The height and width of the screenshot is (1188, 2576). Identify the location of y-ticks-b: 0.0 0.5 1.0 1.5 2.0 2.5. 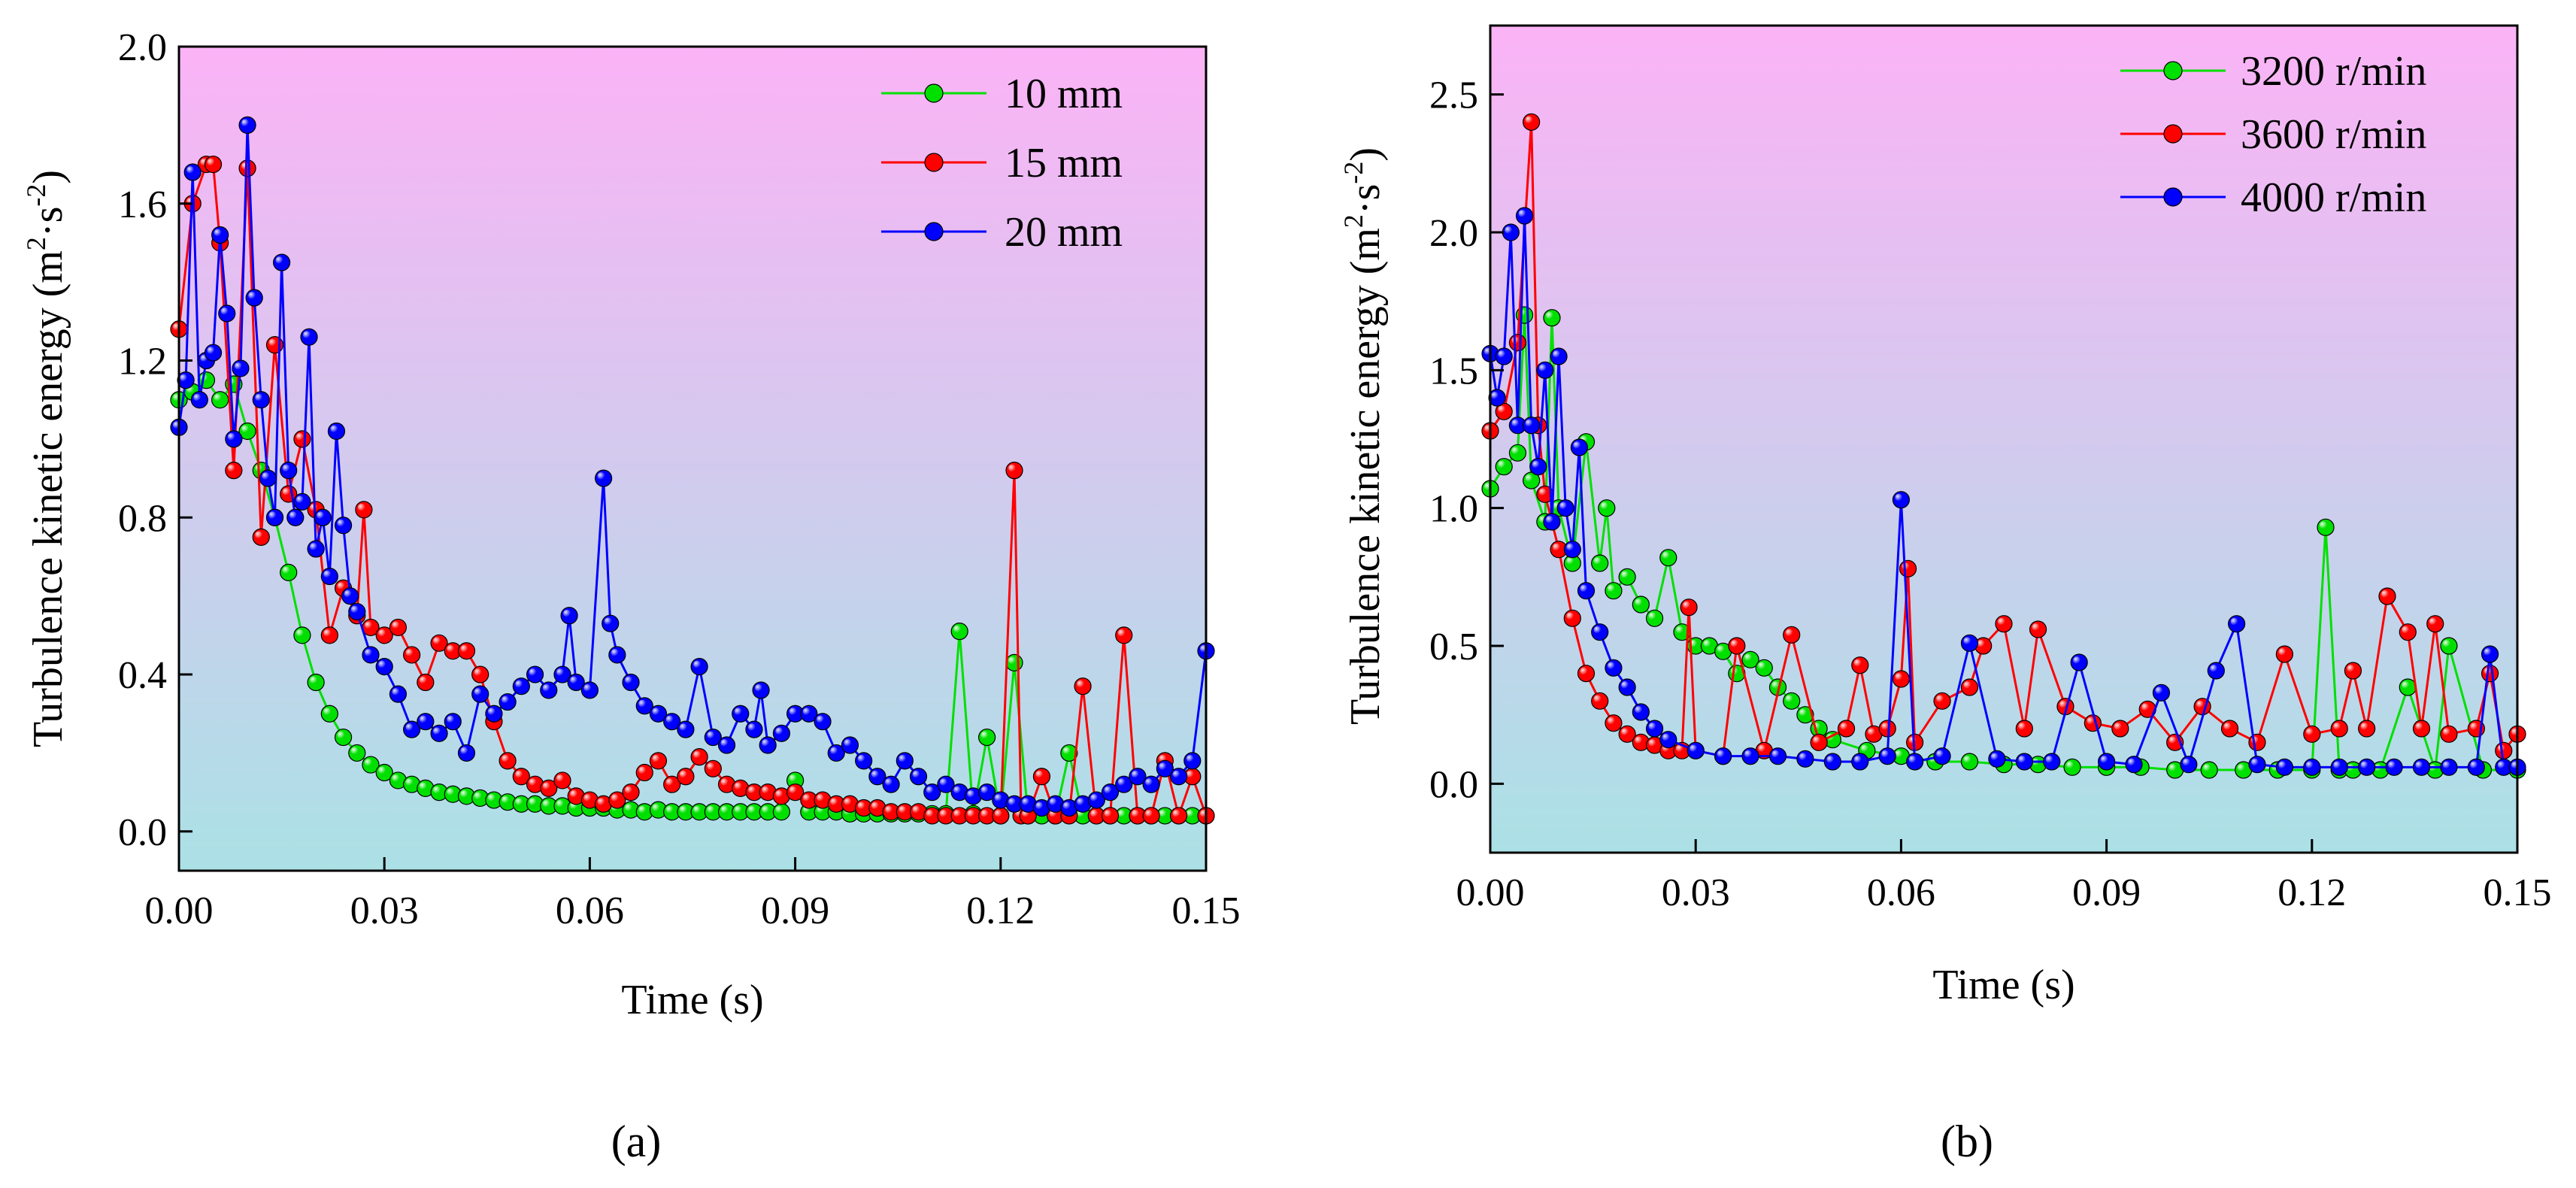
(1466, 440).